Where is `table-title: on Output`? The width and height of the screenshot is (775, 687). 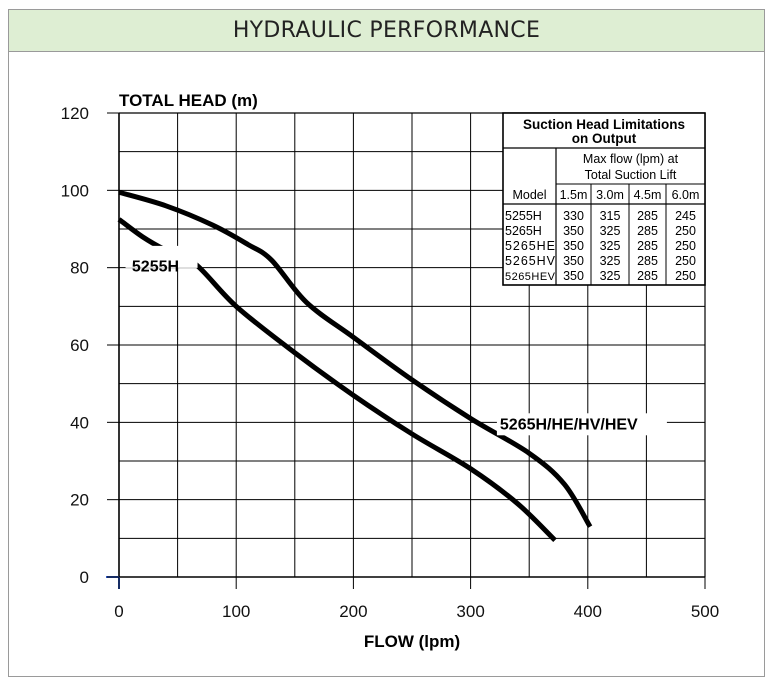 table-title: on Output is located at coordinates (604, 138).